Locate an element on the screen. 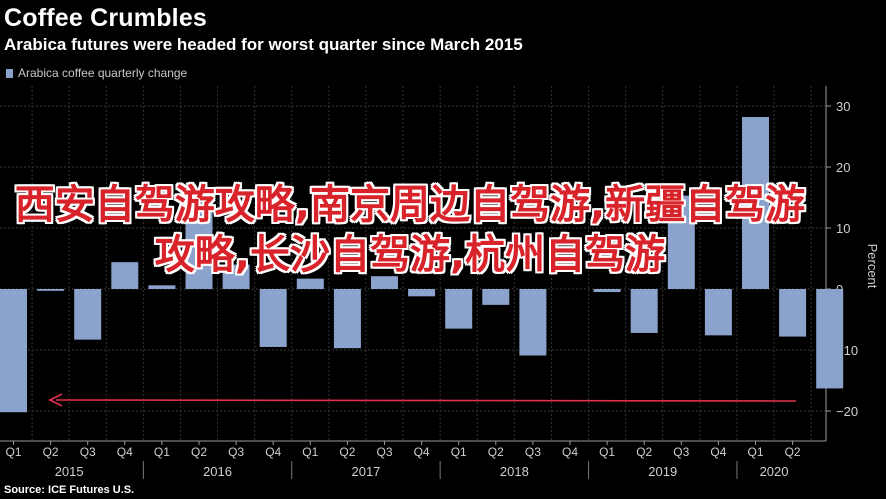  year-label: 2019 is located at coordinates (662, 471).